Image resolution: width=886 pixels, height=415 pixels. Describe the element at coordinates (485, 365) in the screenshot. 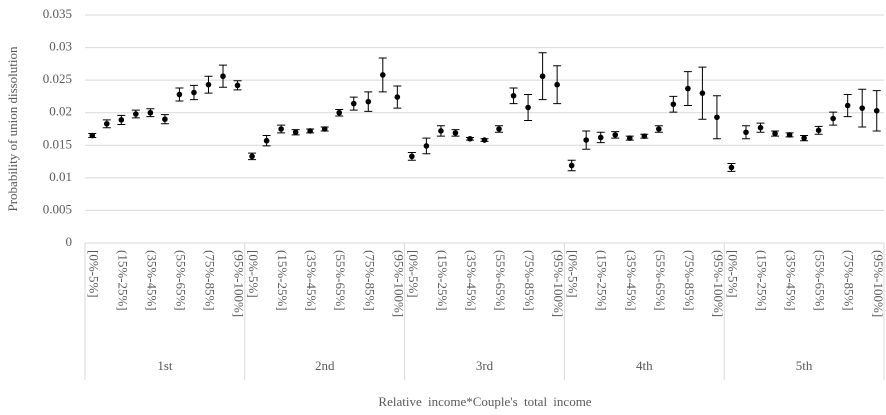

I see `group-label: 3rd` at that location.